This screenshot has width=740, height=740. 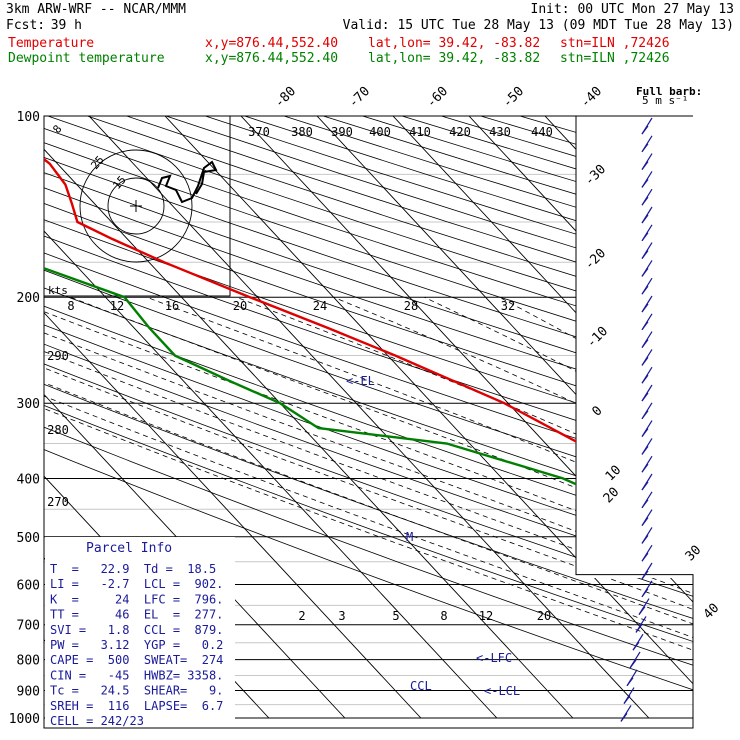 What do you see at coordinates (28, 404) in the screenshot?
I see `pressure-tick-label: 300` at bounding box center [28, 404].